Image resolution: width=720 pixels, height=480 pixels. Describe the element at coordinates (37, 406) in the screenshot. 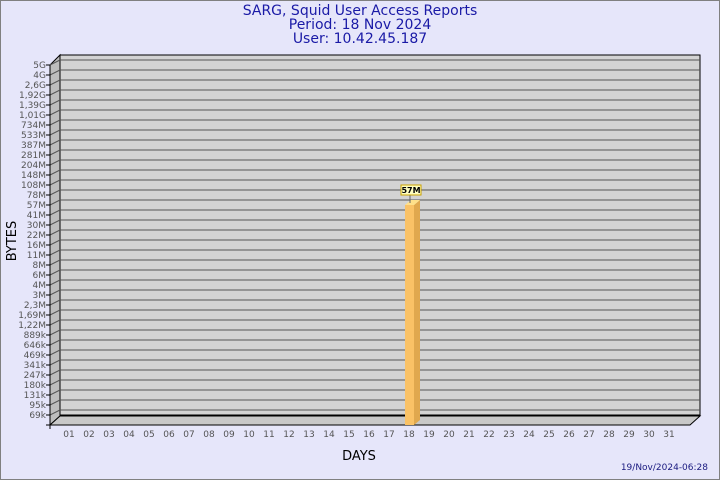

I see `y-tick-label: 95k` at that location.